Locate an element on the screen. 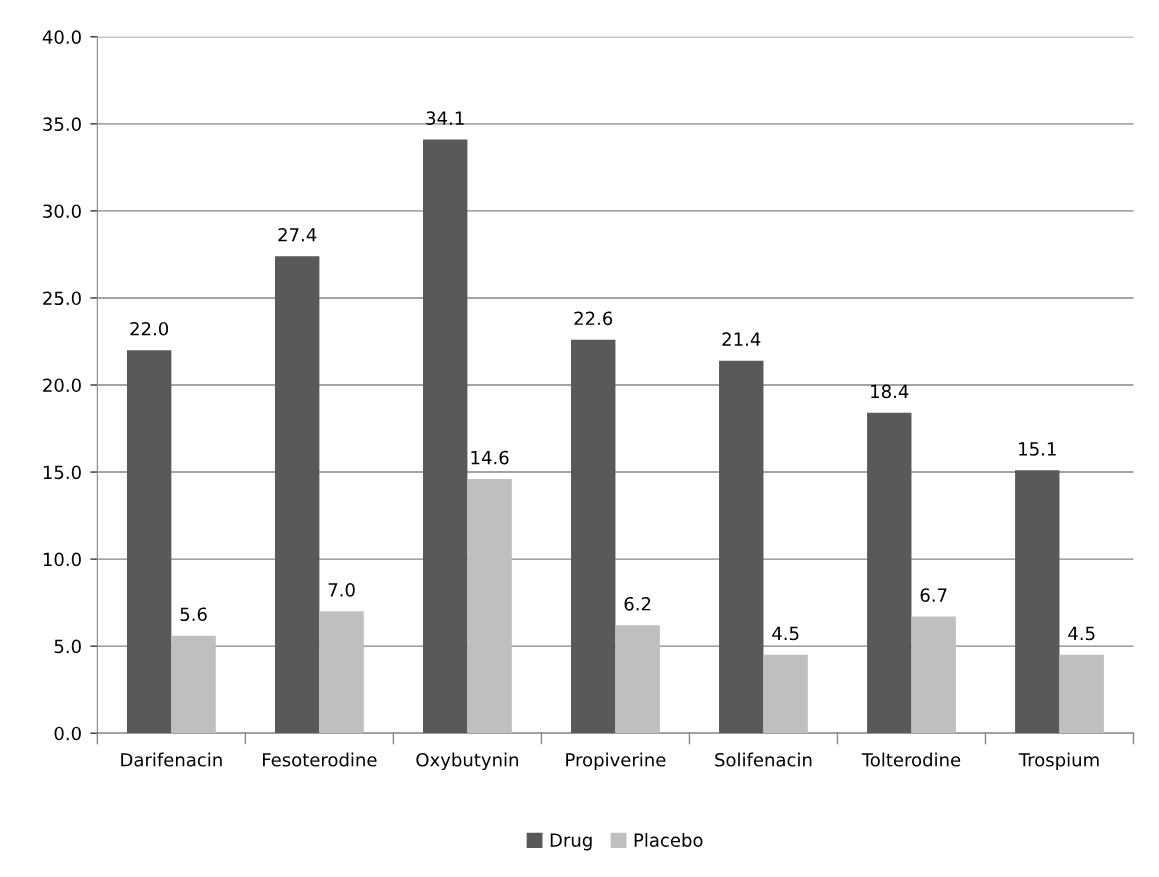  data-label: 15.1 is located at coordinates (1037, 449).